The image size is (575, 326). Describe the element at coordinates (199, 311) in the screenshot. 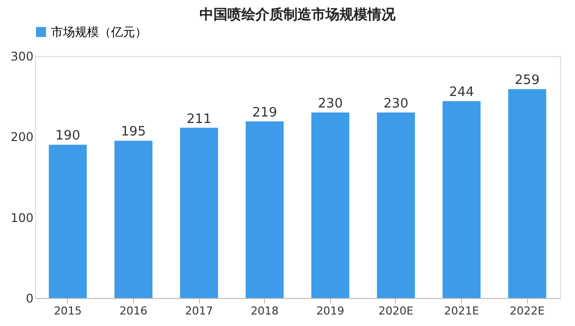

I see `x-tick-label: 2017` at that location.